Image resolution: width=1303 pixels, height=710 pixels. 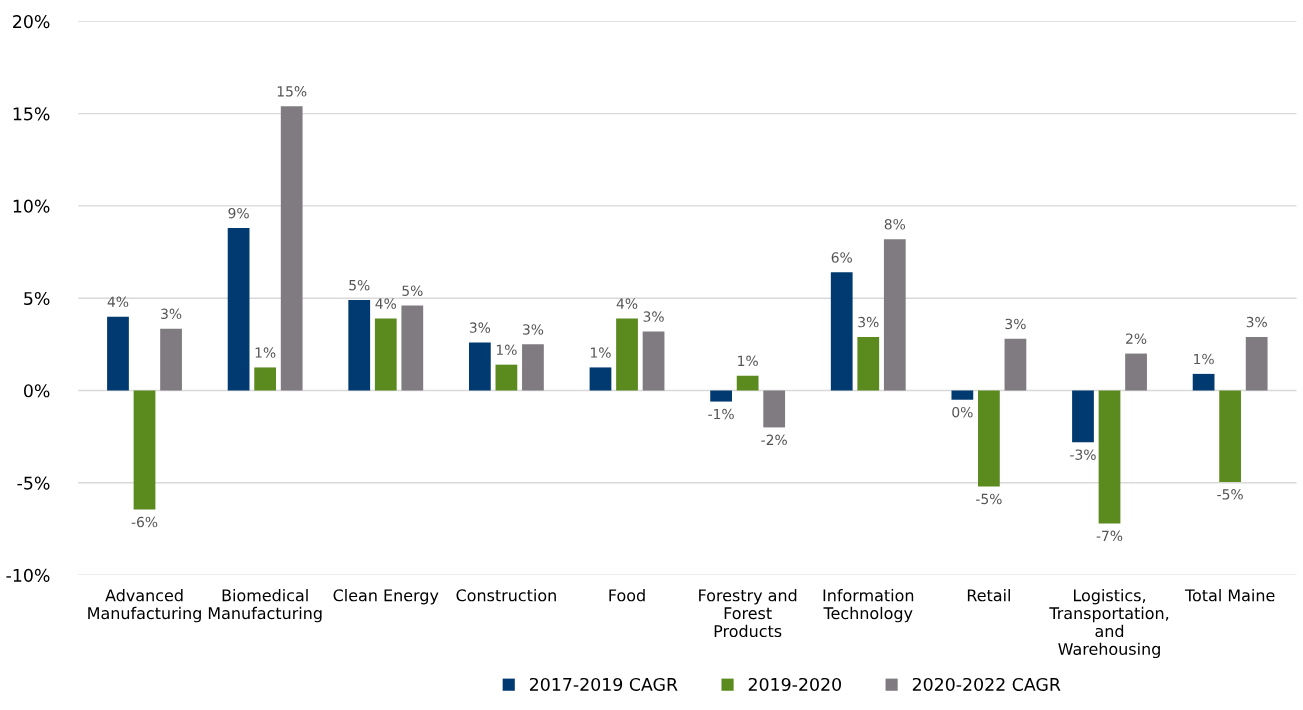 What do you see at coordinates (31, 114) in the screenshot?
I see `y-tick-label: 15%` at bounding box center [31, 114].